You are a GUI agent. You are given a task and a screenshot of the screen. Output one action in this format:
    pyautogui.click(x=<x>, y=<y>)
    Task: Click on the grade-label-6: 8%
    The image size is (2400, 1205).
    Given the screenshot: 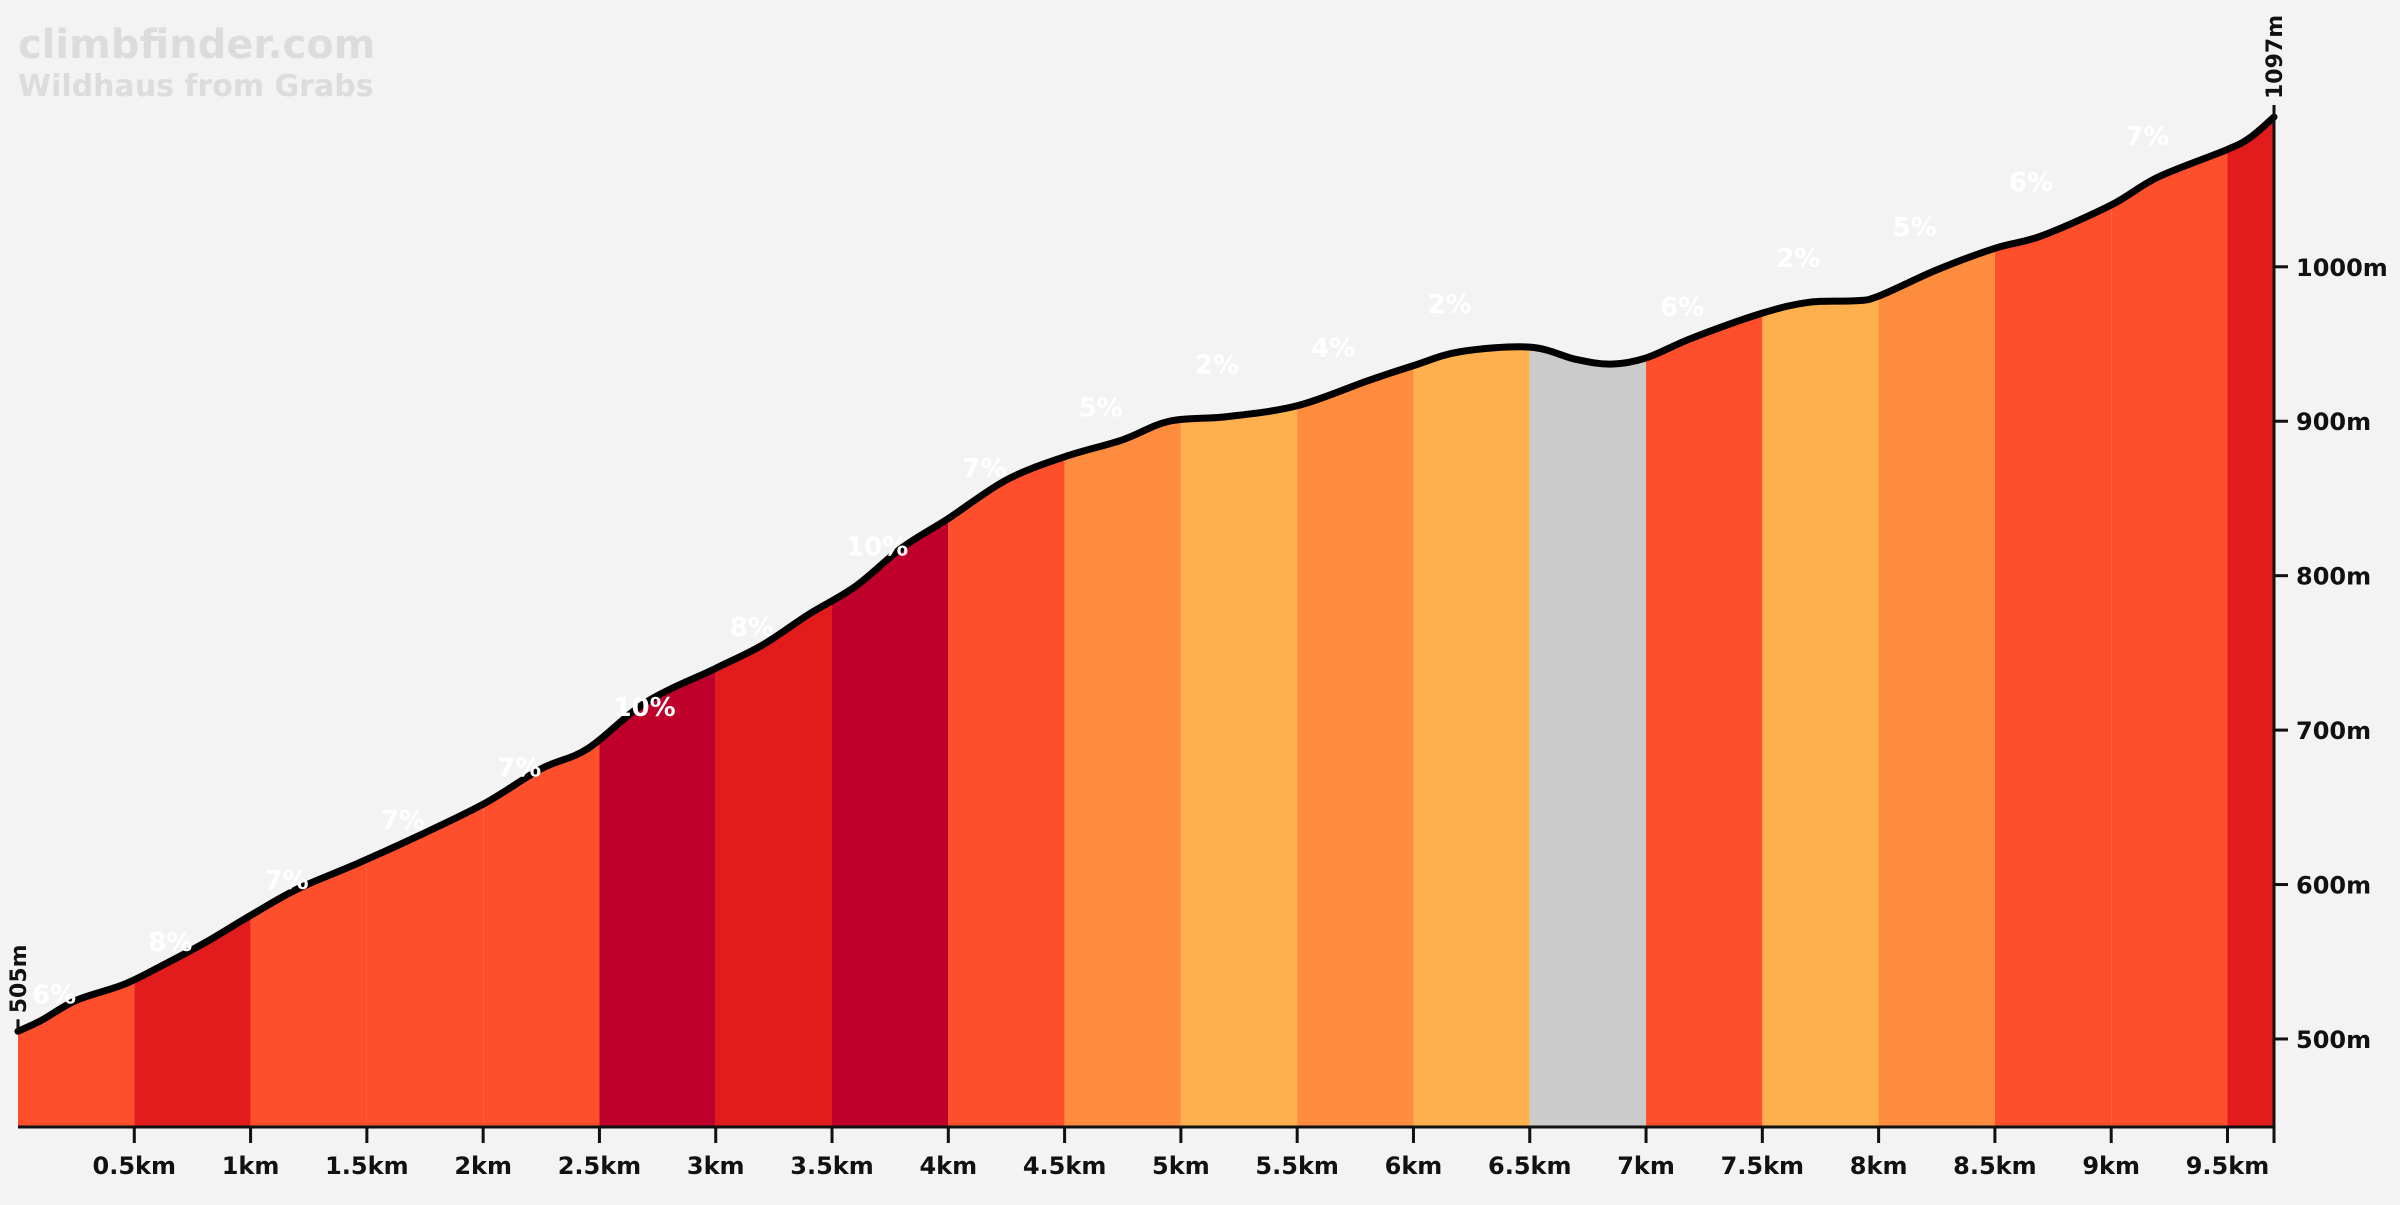 What is the action you would take?
    pyautogui.click(x=752, y=628)
    